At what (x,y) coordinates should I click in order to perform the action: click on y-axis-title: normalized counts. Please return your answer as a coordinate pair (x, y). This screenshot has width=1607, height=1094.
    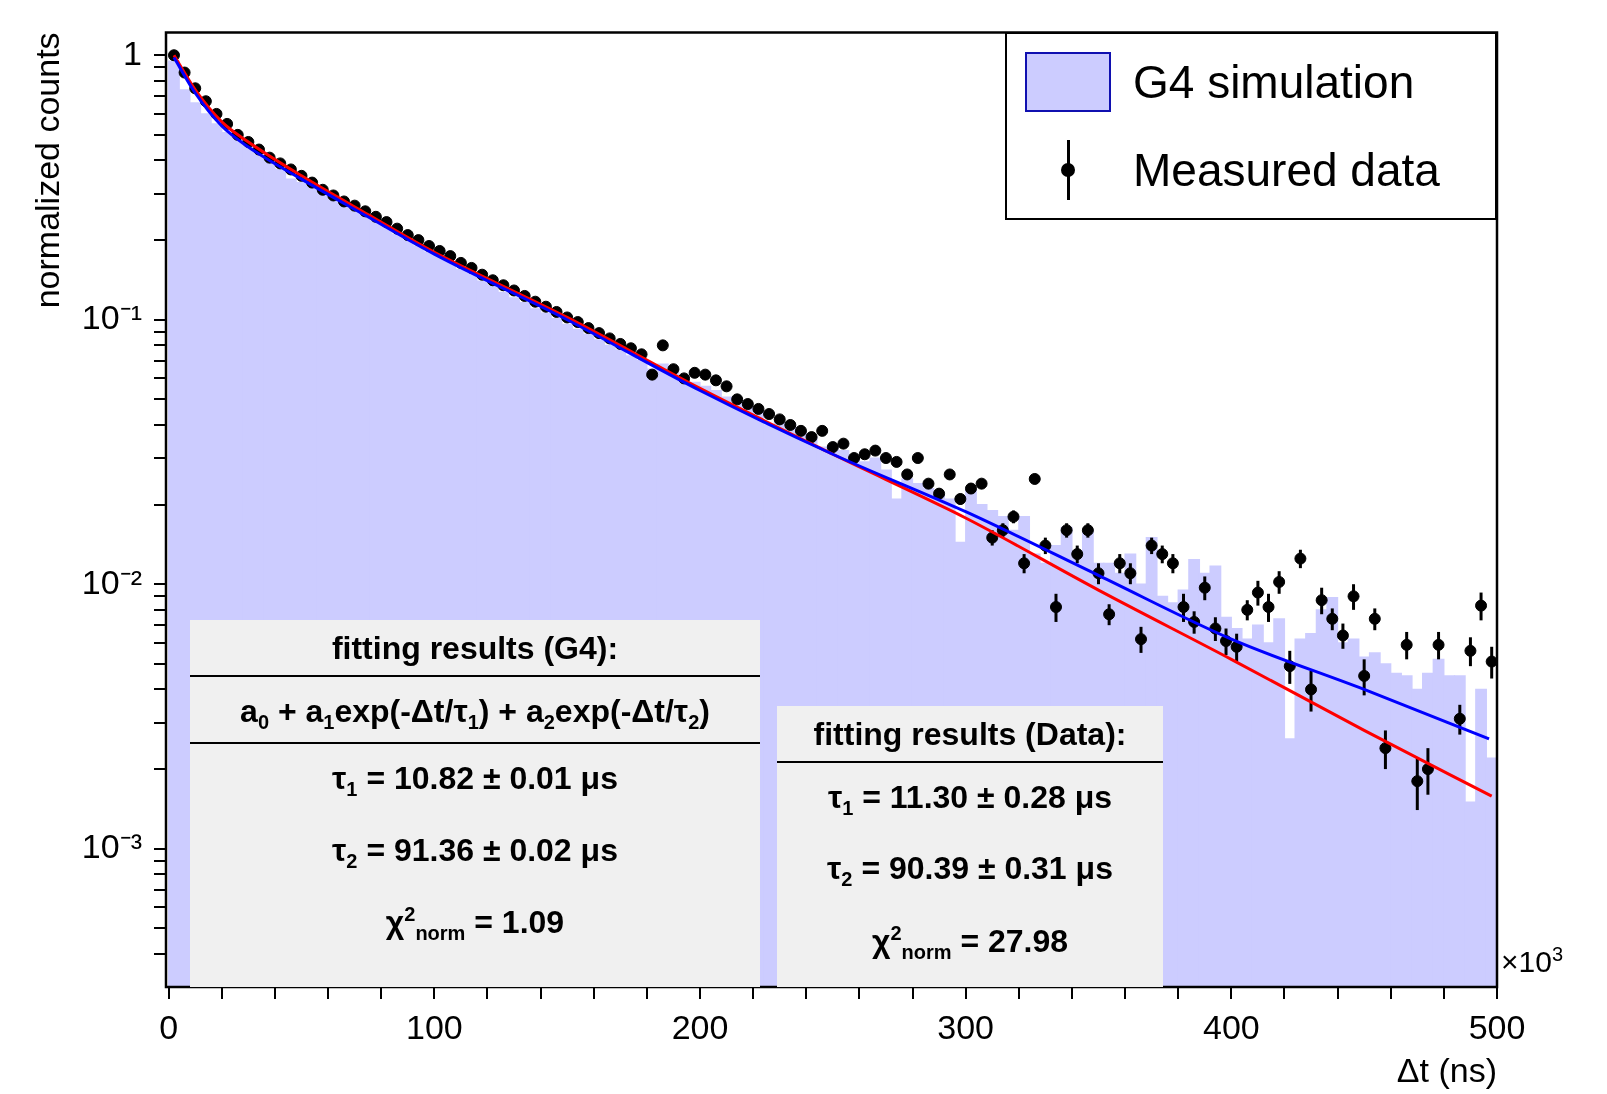
    Looking at the image, I should click on (47, 170).